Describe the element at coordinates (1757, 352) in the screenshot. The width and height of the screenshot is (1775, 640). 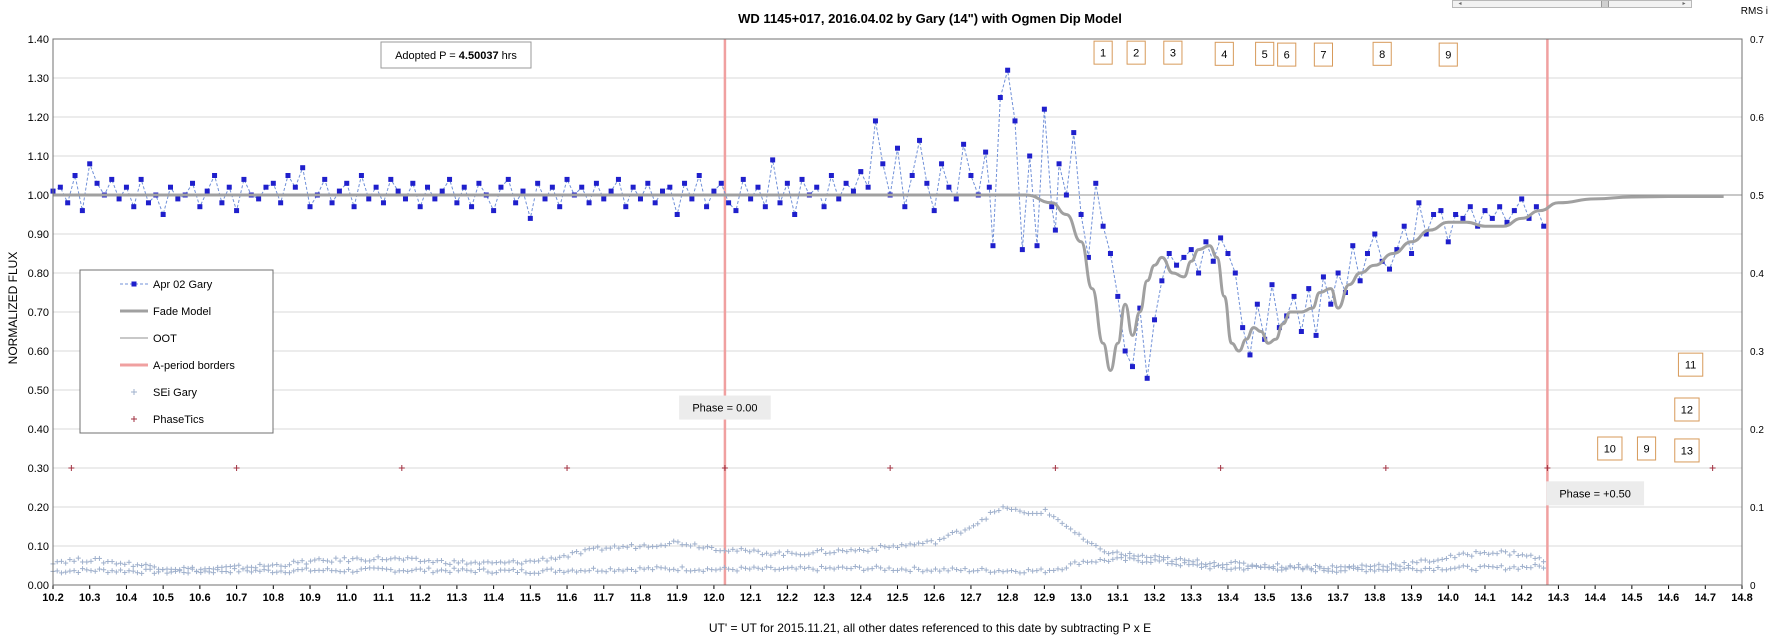
I see `y2-tick-label: 0.3` at that location.